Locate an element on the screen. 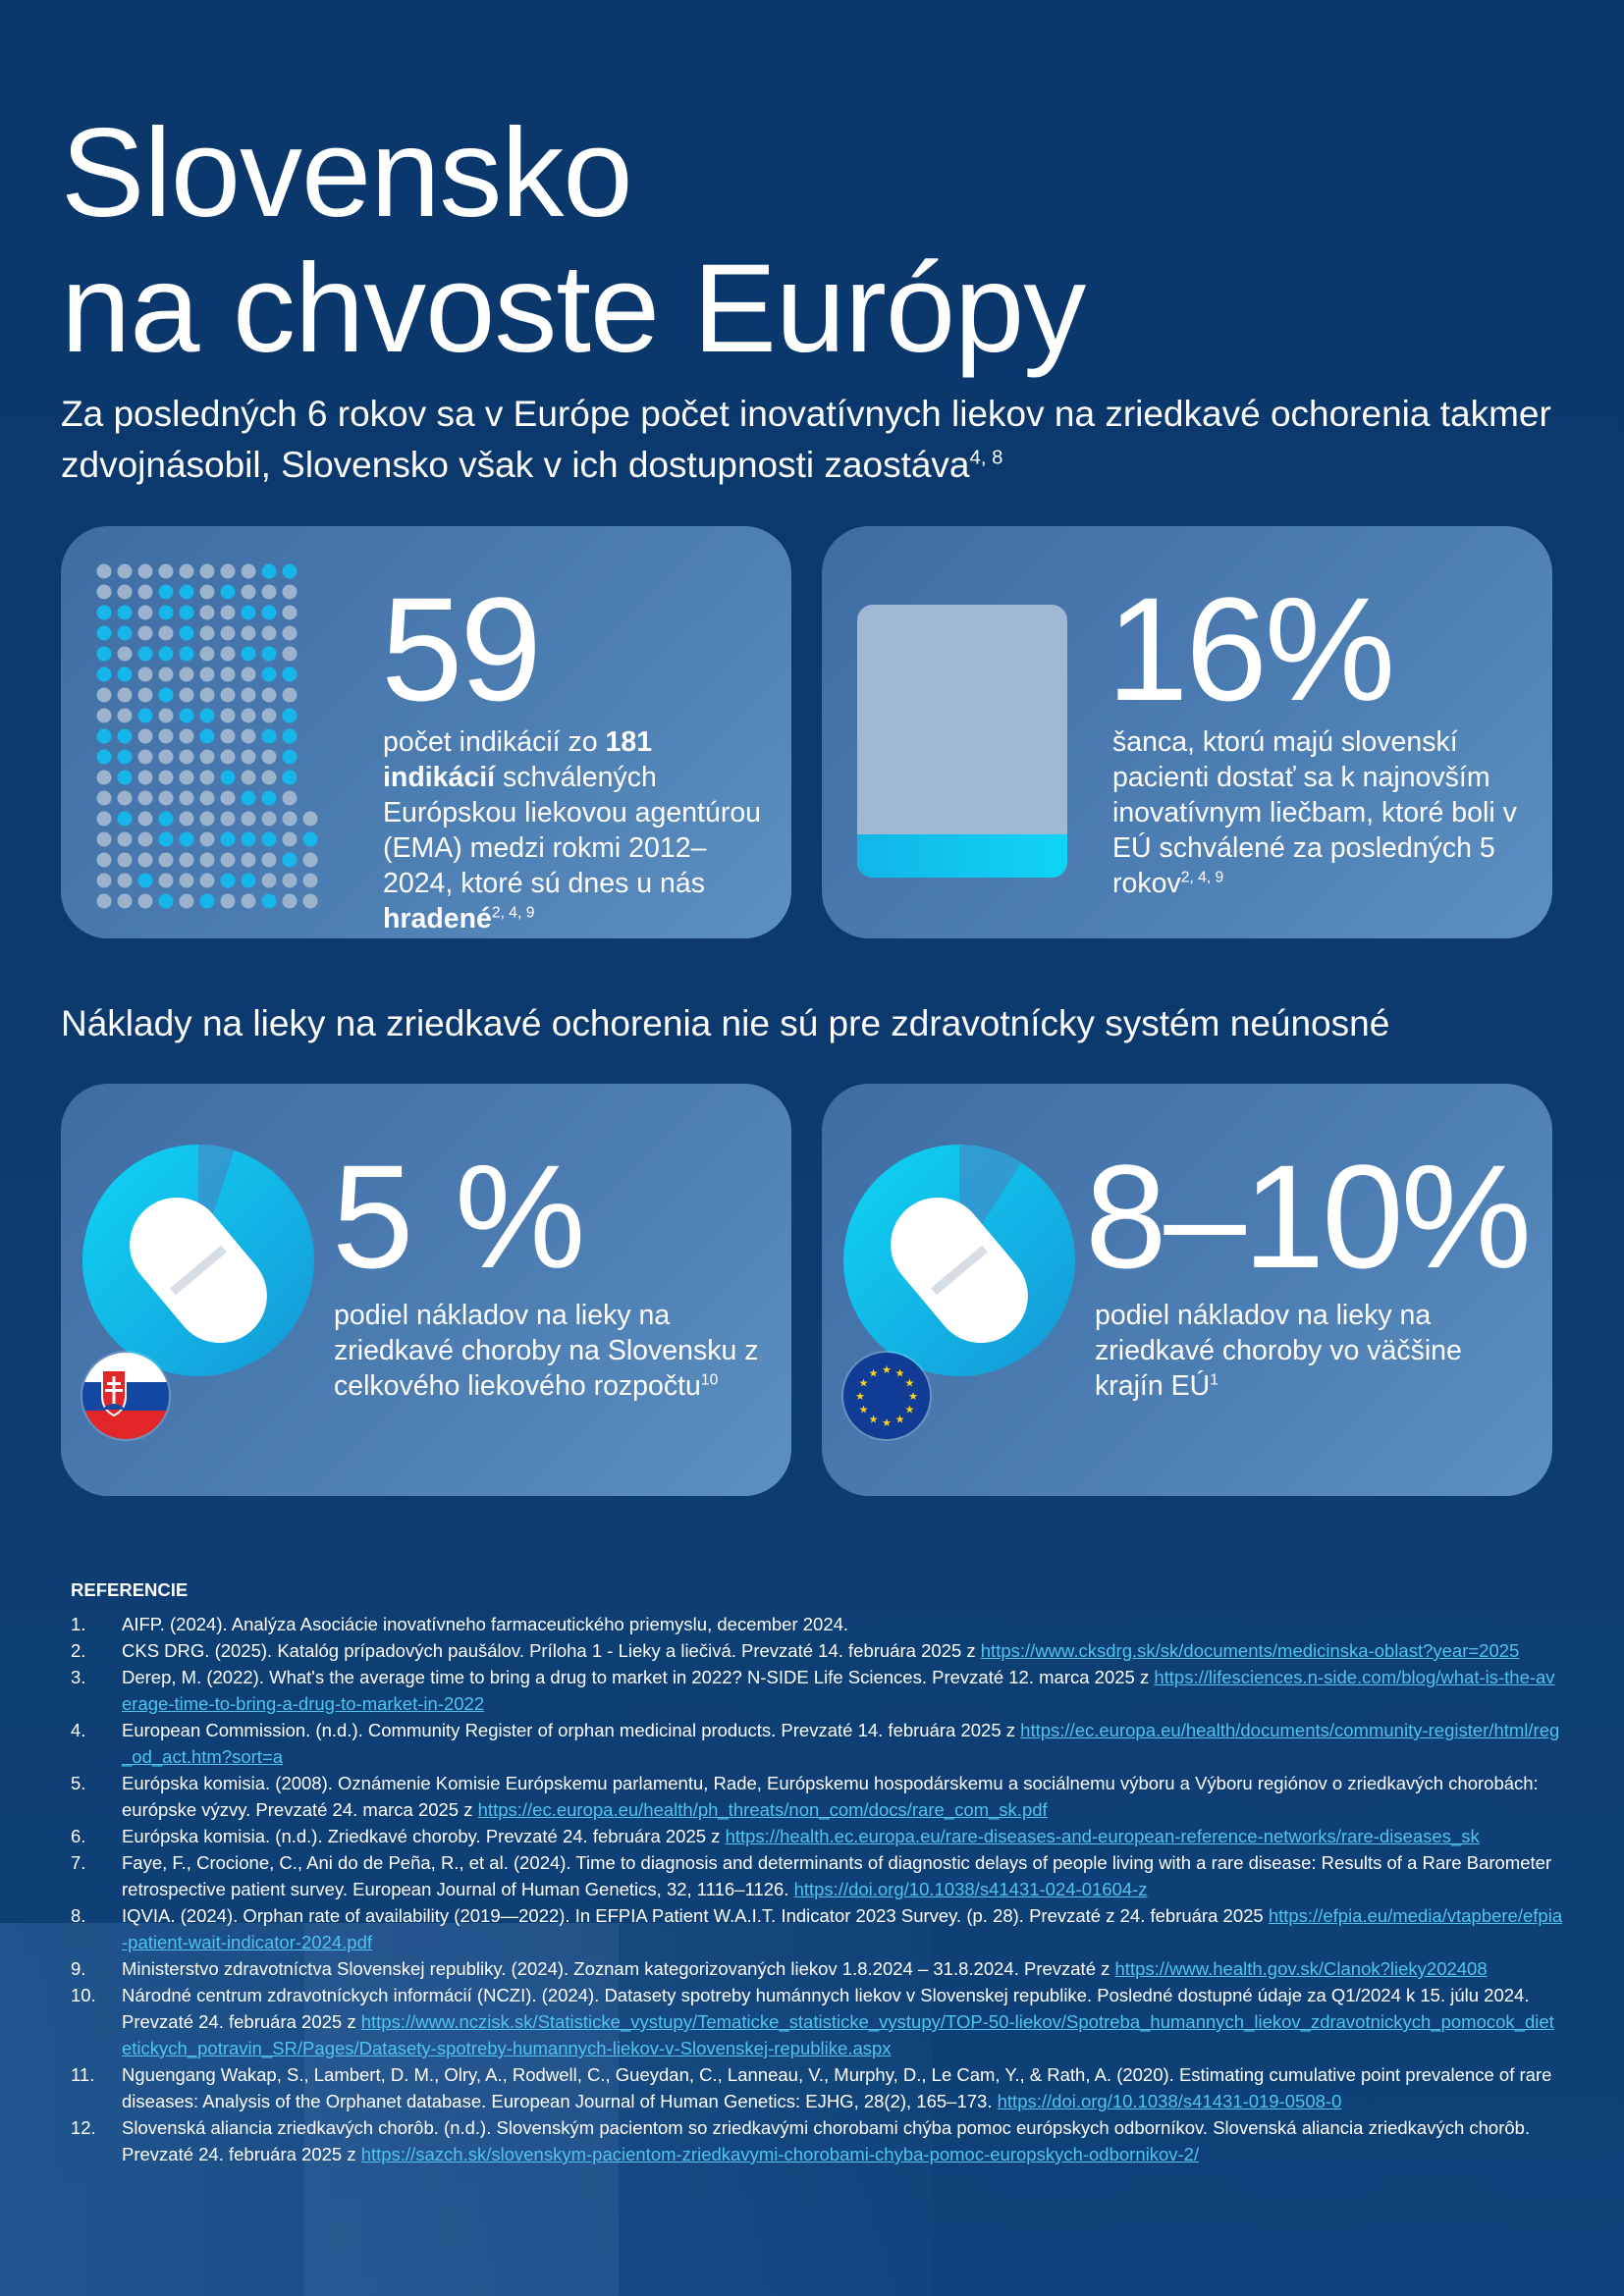 The image size is (1624, 2296). reference-number: 8. is located at coordinates (78, 1915).